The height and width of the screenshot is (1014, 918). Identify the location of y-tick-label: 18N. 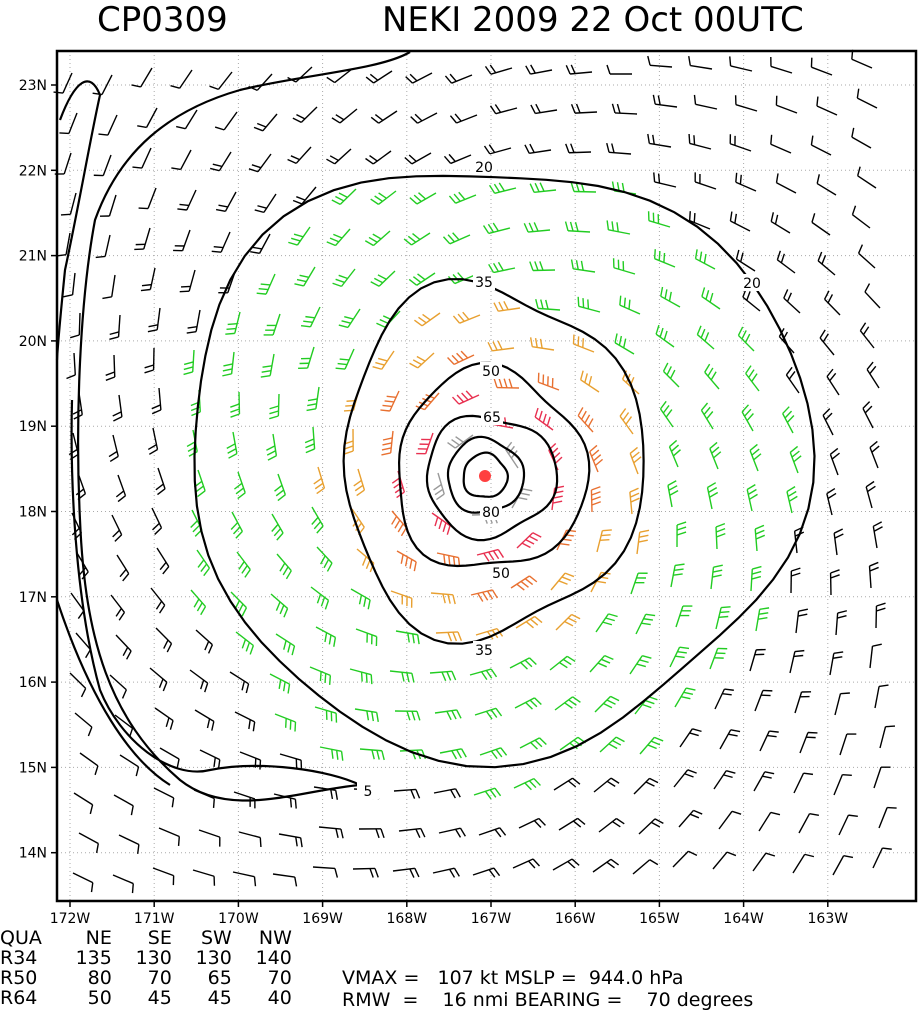
(33, 513).